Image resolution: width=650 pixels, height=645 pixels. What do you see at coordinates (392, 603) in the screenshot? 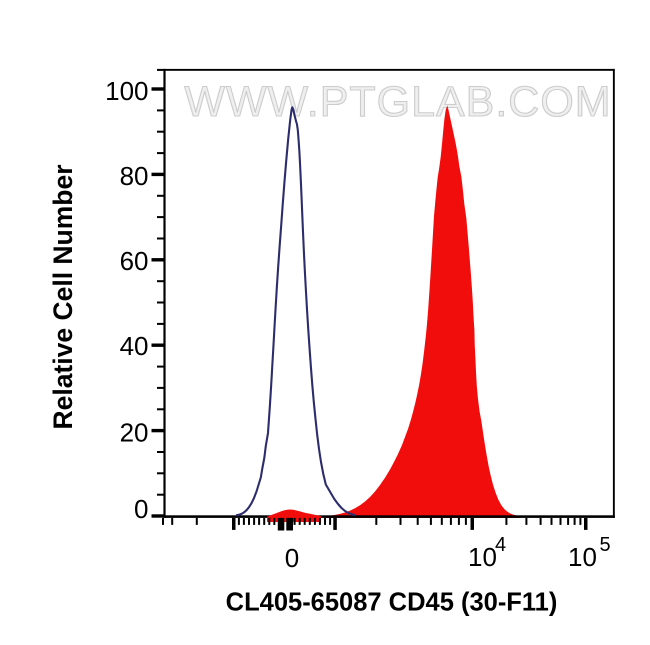
I see `svg-text: CL405-65087 CD45 (30-F11)` at bounding box center [392, 603].